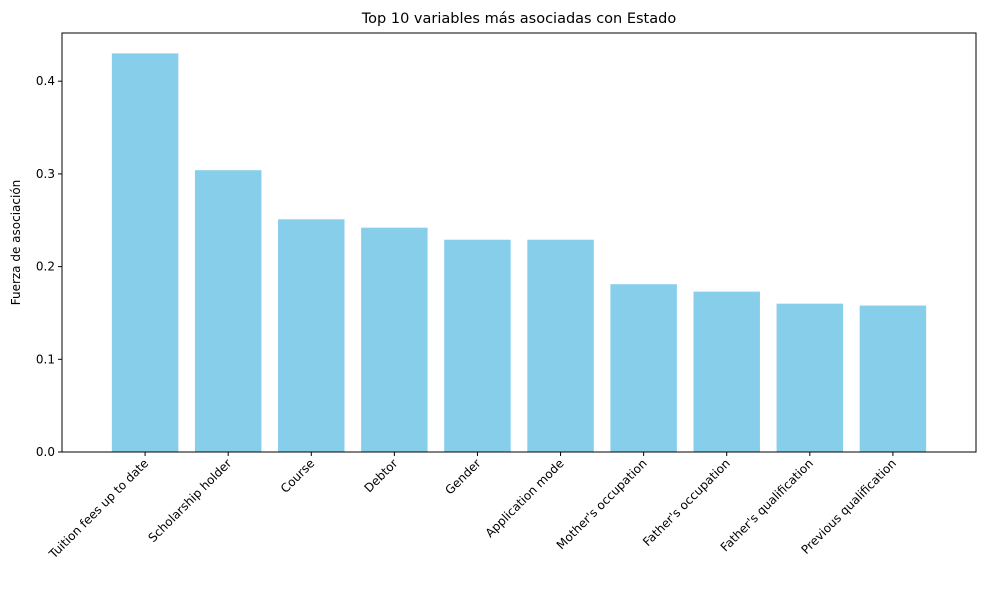  Describe the element at coordinates (525, 498) in the screenshot. I see `x-tick-label: Application mode` at that location.